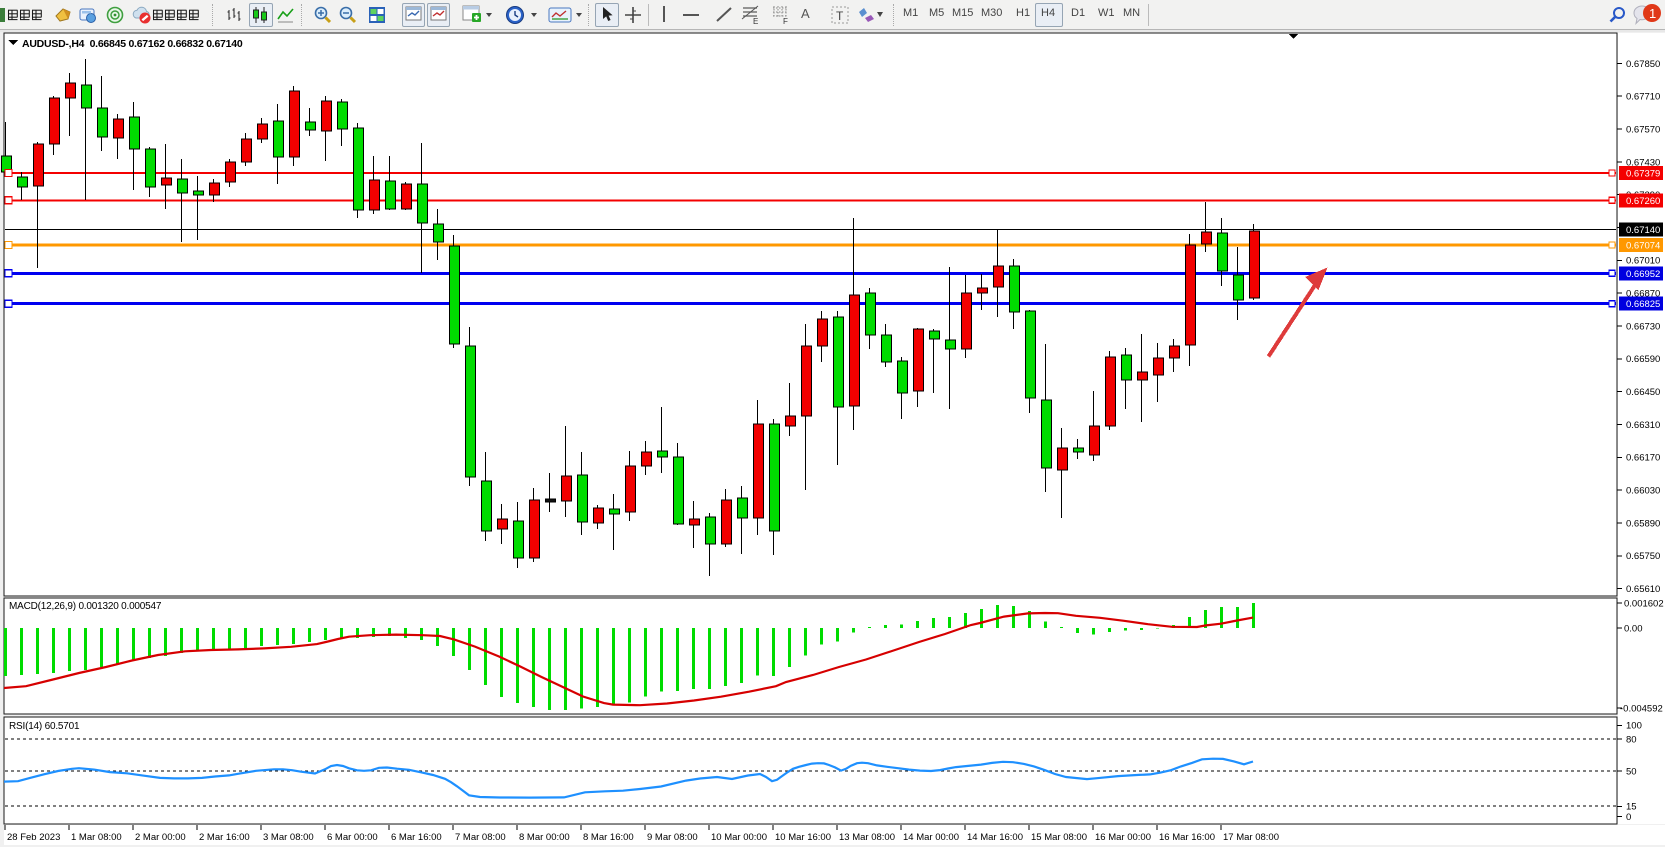 This screenshot has height=847, width=1665. What do you see at coordinates (288, 837) in the screenshot?
I see `svg-text: 3 Mar 08:00` at bounding box center [288, 837].